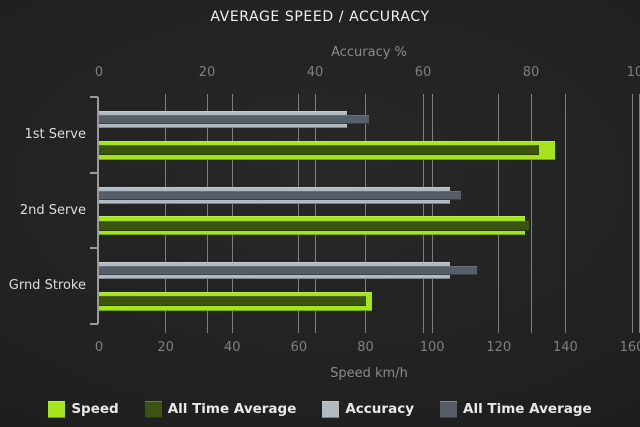 This screenshot has height=427, width=640. I want to click on chart-title: AVERAGE SPEED / ACCURACY, so click(320, 17).